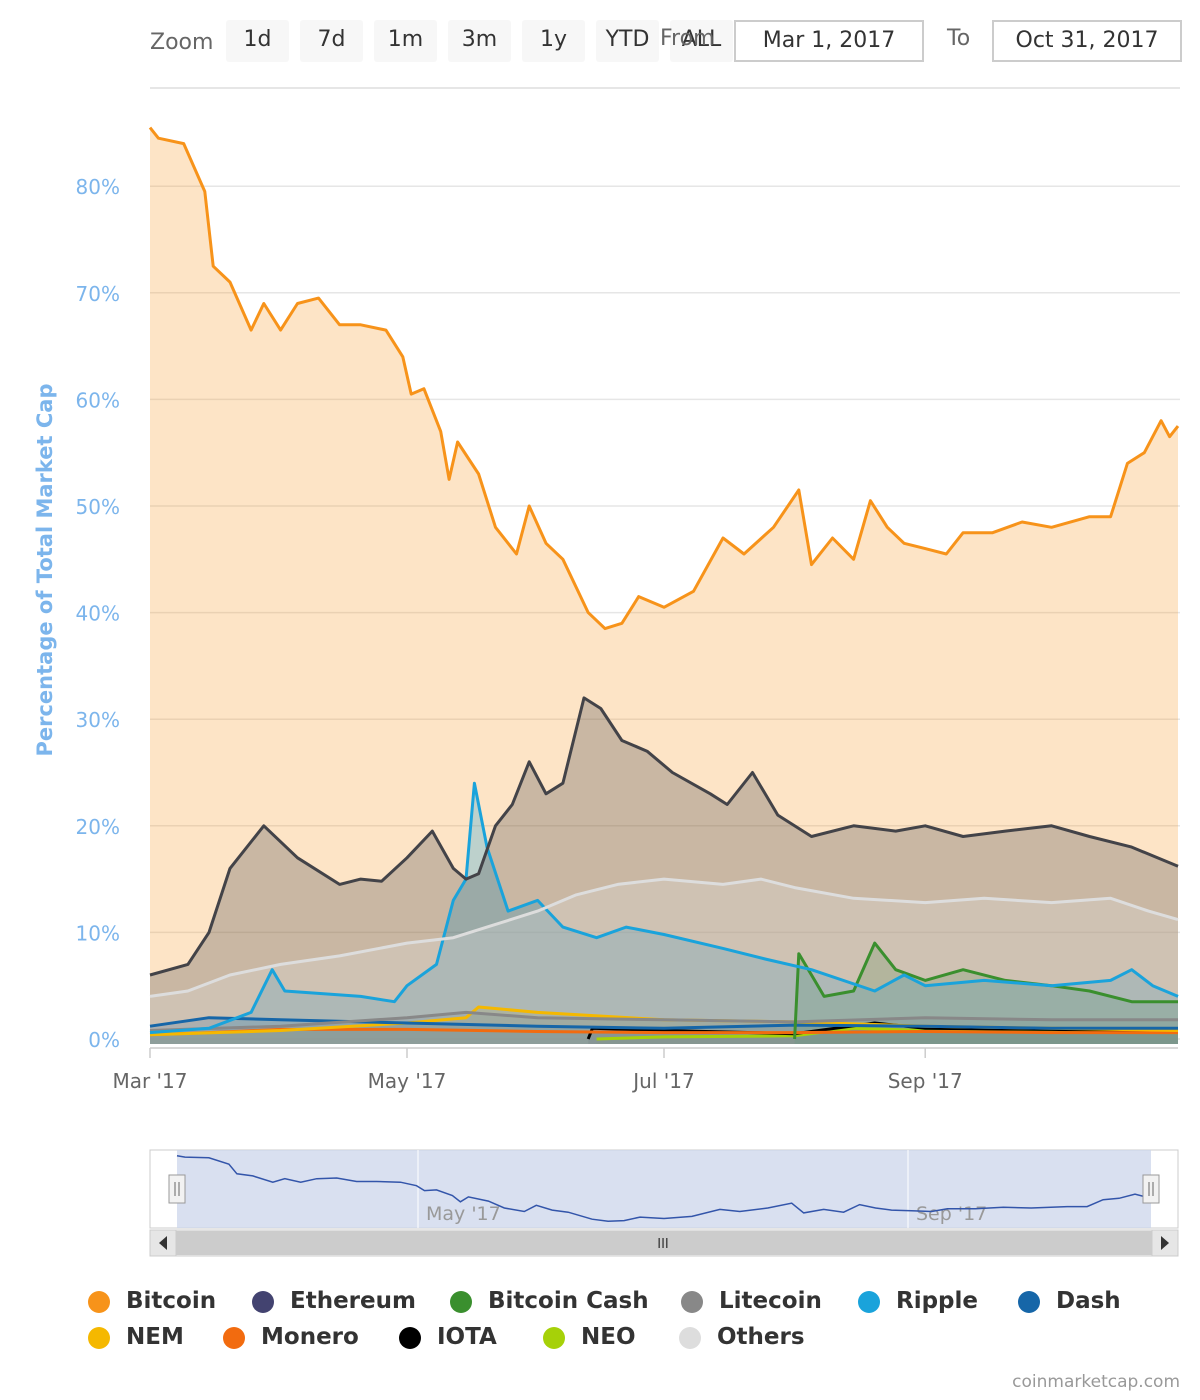 This screenshot has height=1400, width=1200. What do you see at coordinates (937, 1301) in the screenshot?
I see `legend-label: Ripple` at bounding box center [937, 1301].